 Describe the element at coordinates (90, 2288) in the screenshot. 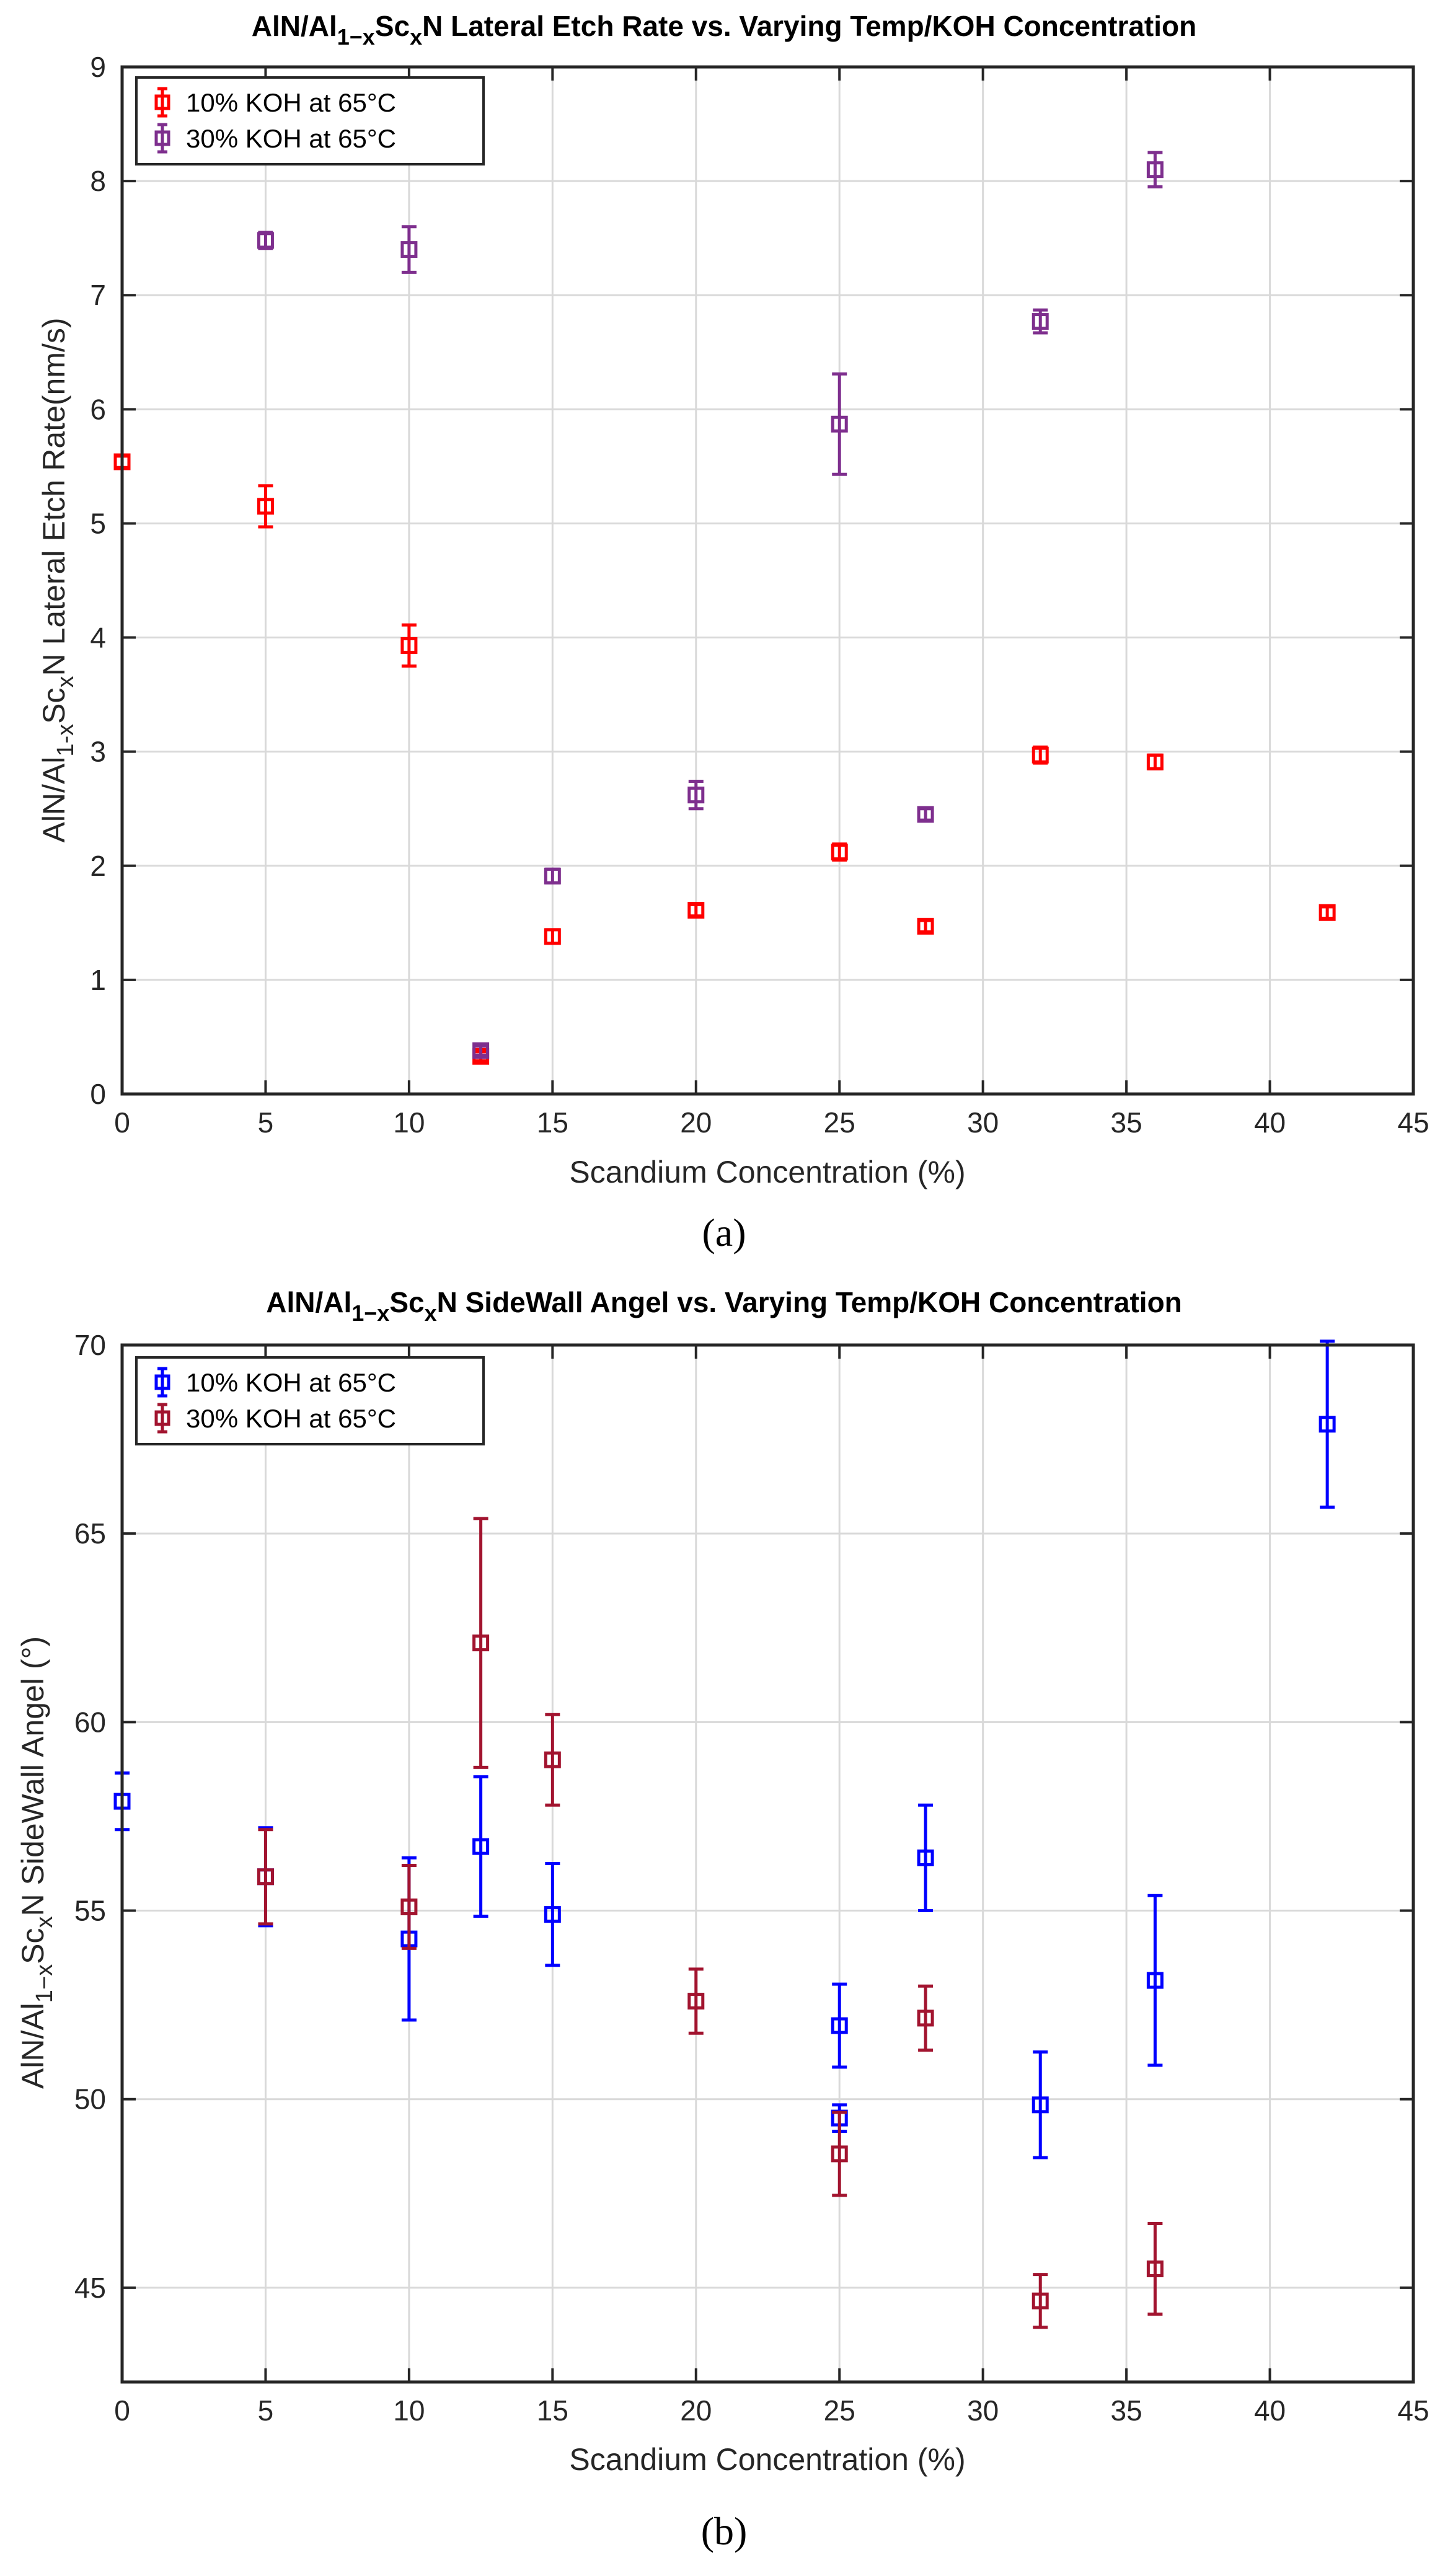

I see `y-tick-label: 45` at that location.